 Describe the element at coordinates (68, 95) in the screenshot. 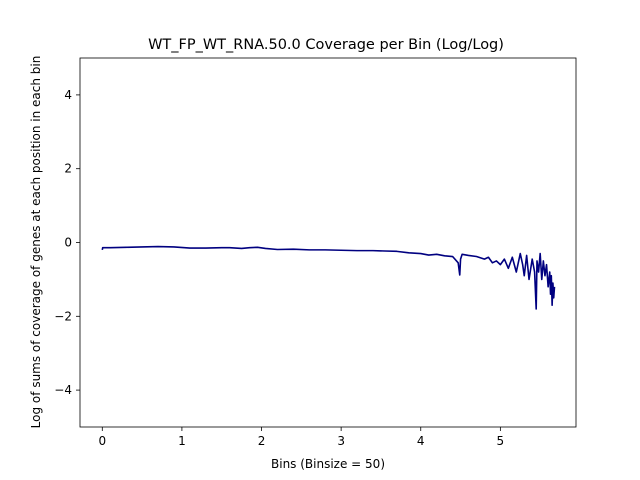

I see `y-tick-label: 4` at that location.